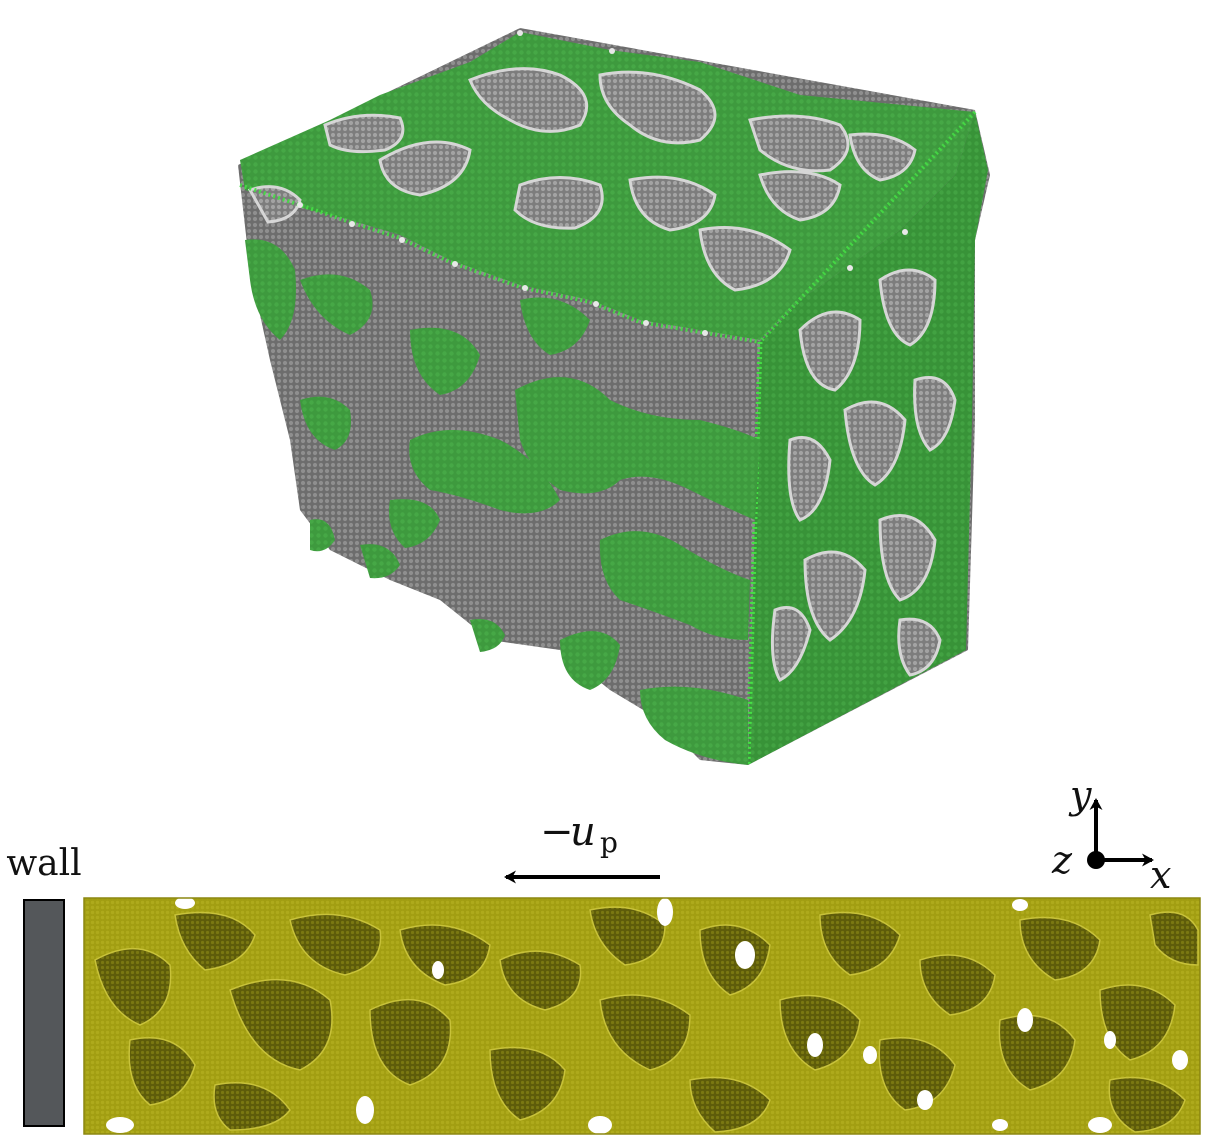 The height and width of the screenshot is (1138, 1208). I want to click on velocity-symbol: u, so click(583, 832).